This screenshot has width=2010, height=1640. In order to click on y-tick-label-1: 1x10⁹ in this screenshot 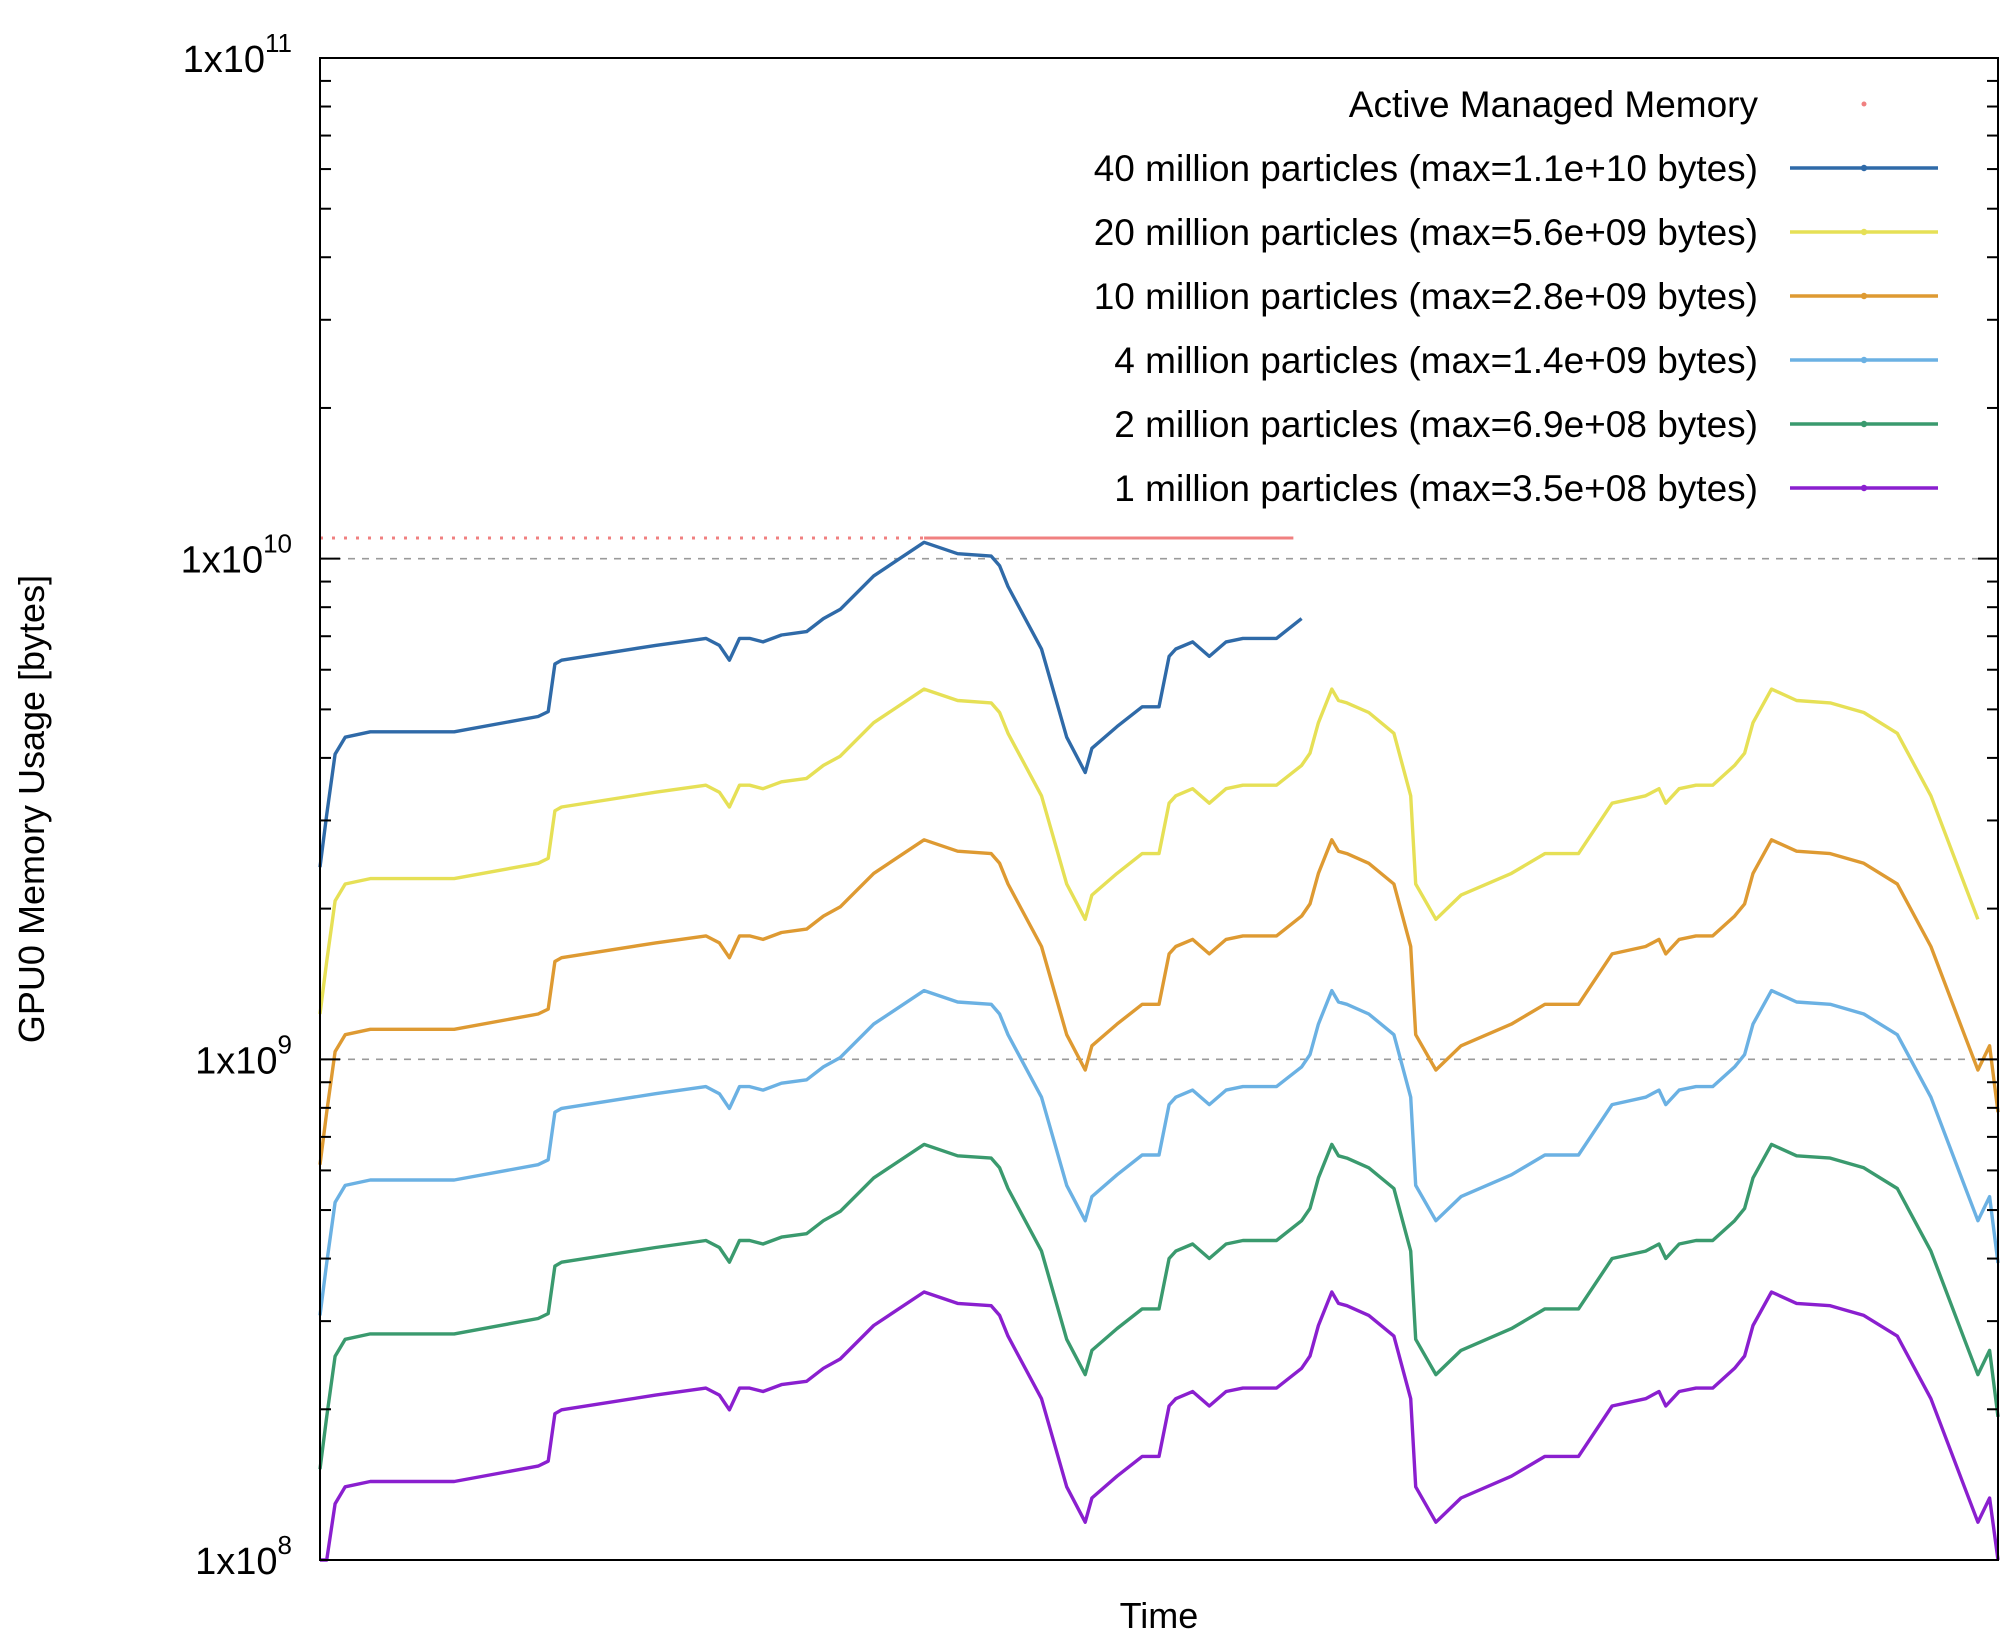, I will do `click(243, 1055)`.